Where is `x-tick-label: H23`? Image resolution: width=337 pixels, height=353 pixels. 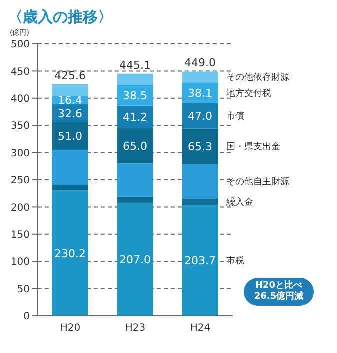 x-tick-label: H23 is located at coordinates (135, 328).